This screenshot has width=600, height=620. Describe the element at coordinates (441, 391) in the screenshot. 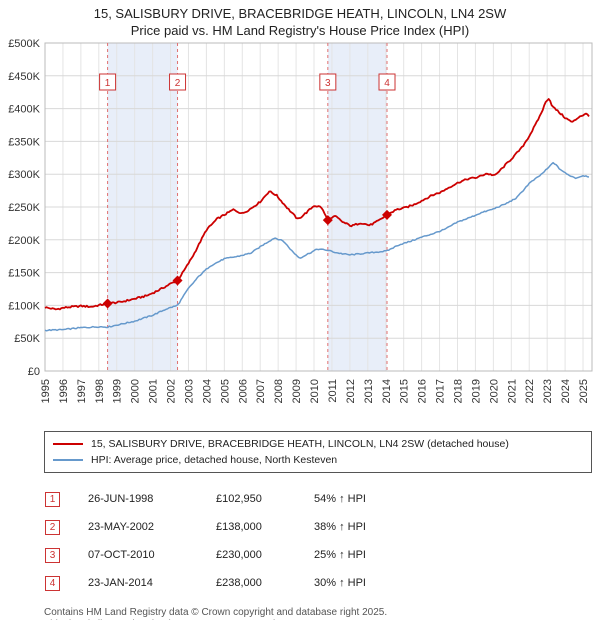

I see `svg-text: 2017` at that location.